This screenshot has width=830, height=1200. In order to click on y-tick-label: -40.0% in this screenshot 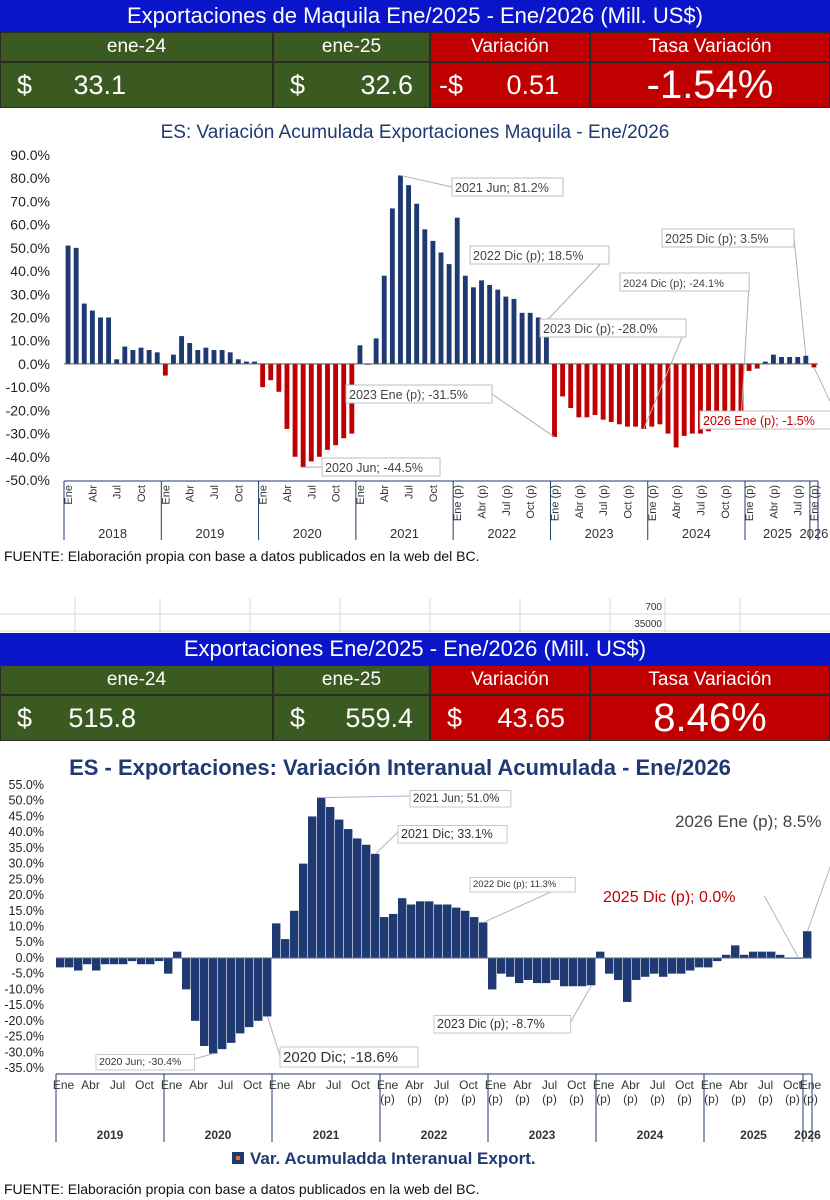, I will do `click(28, 457)`.